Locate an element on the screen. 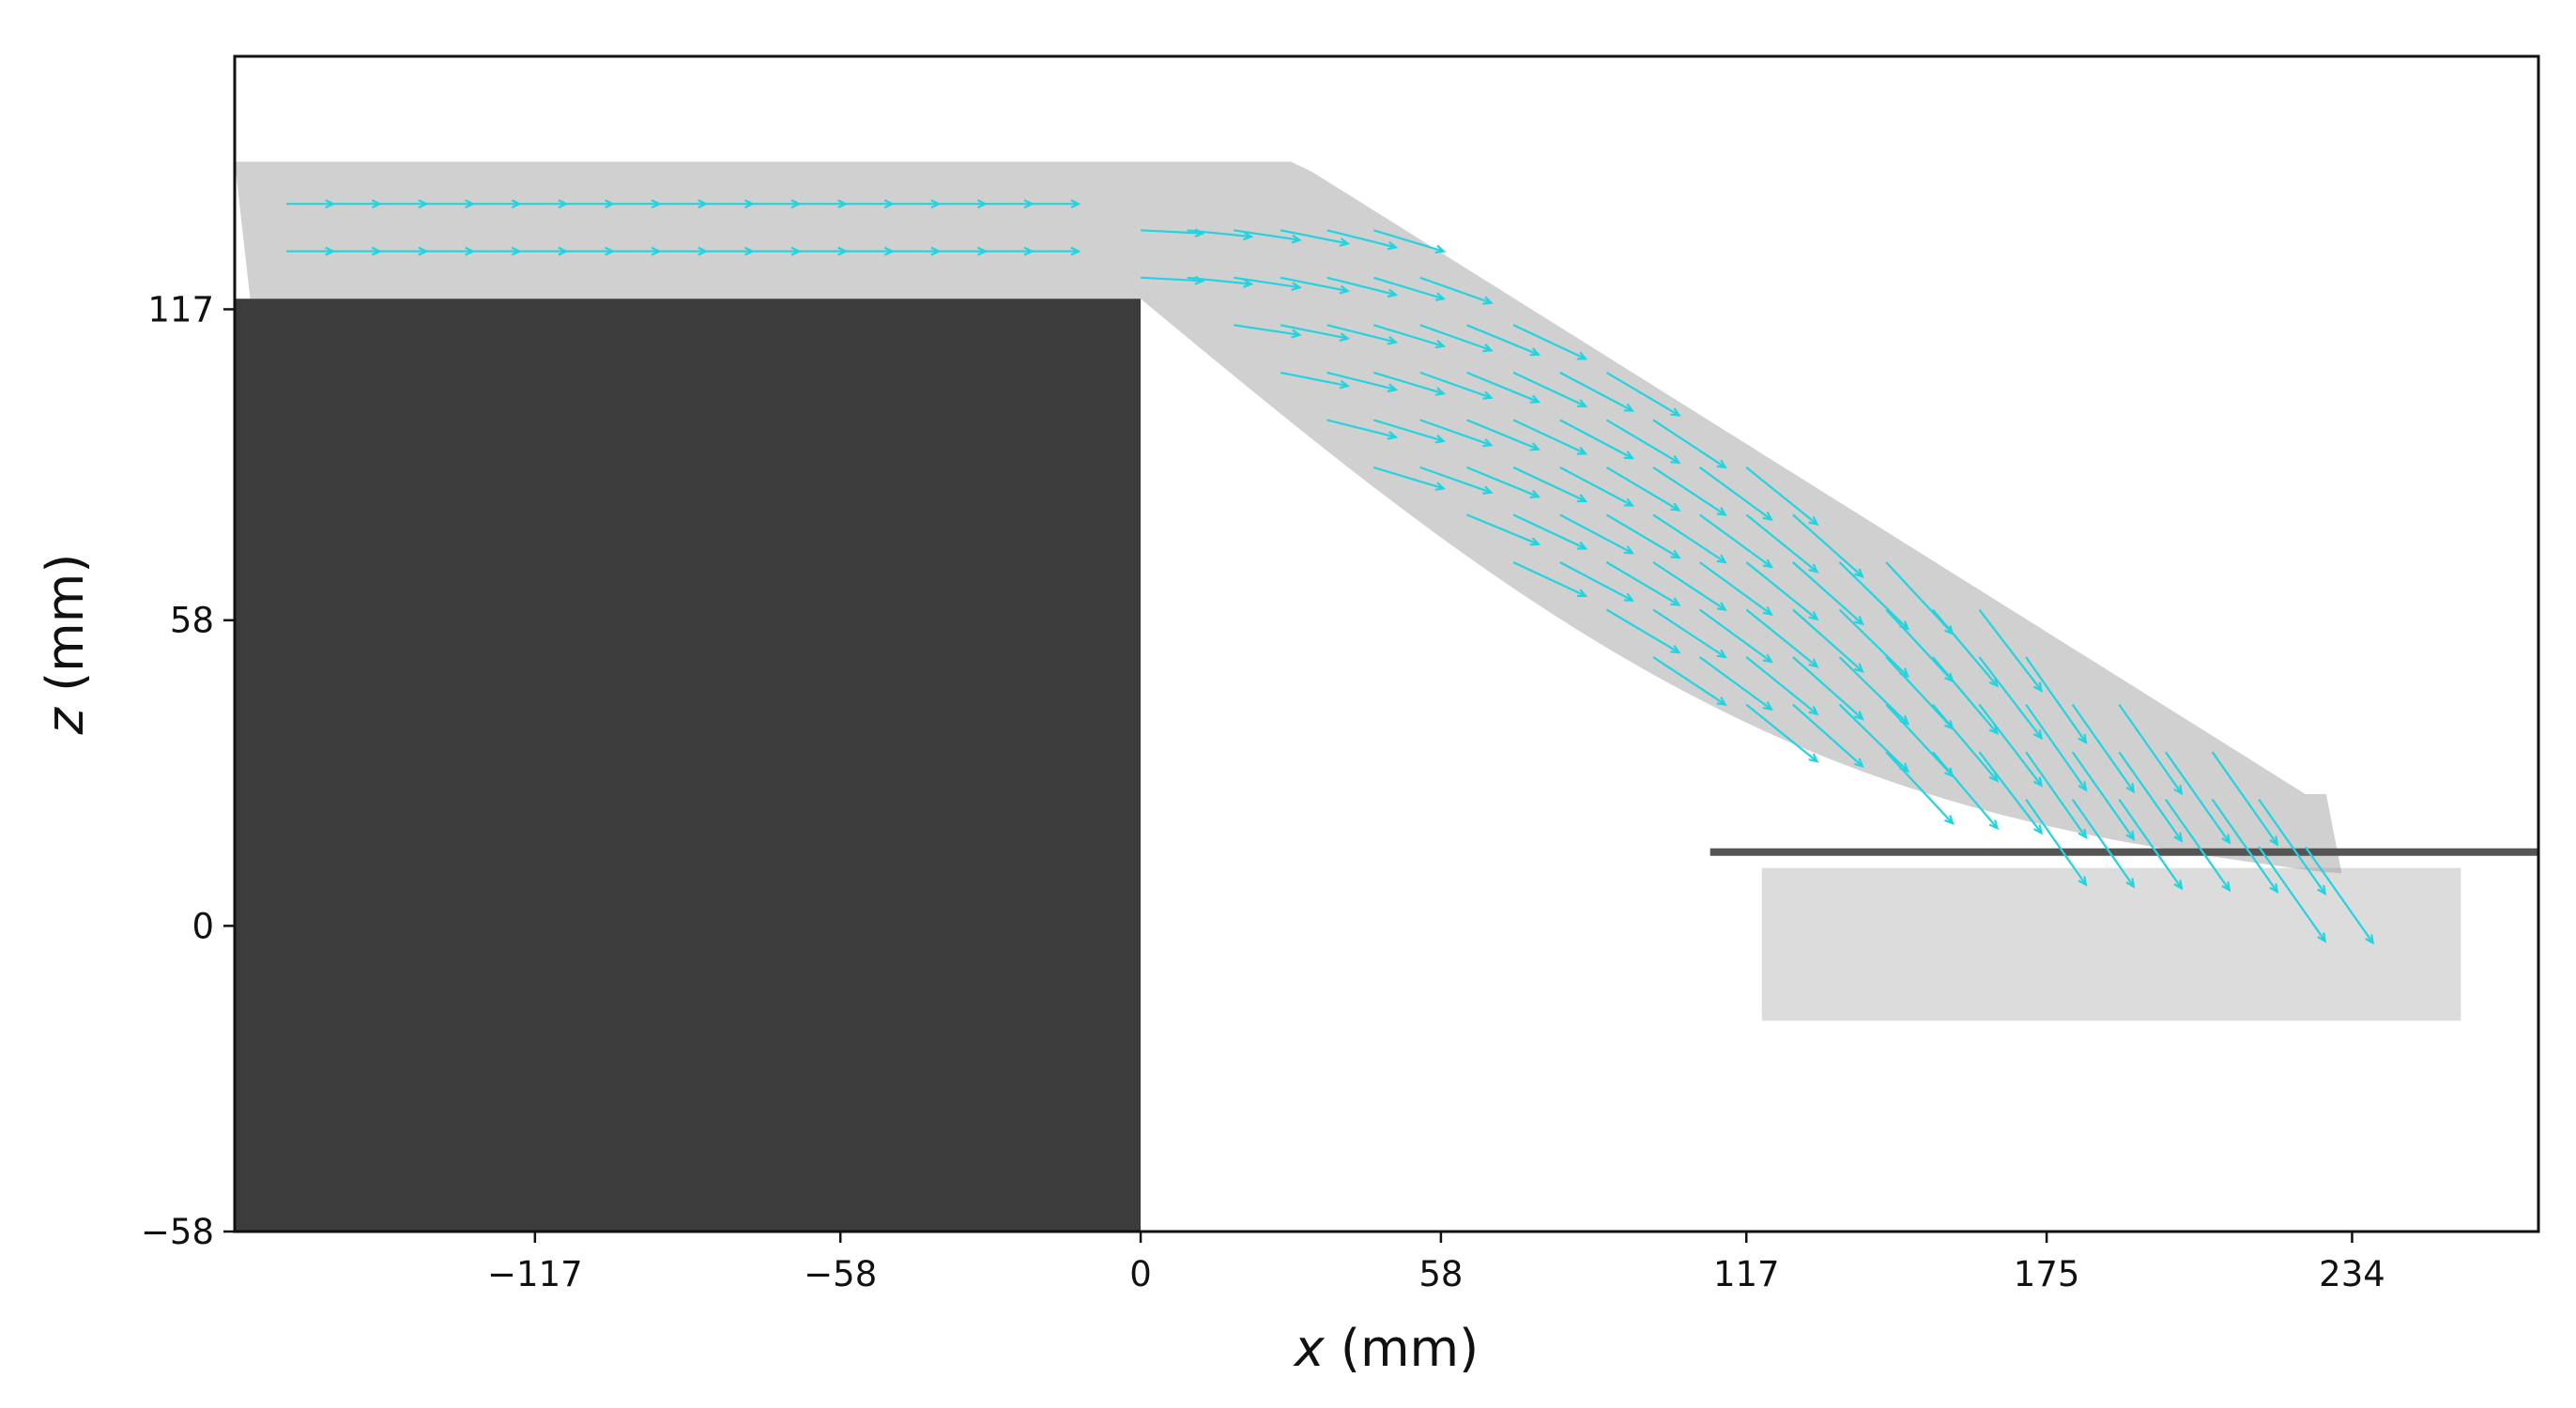 This screenshot has height=1408, width=2576. x-axis-ticks: −117 −58 0 58 117 175 234 is located at coordinates (1436, 1263).